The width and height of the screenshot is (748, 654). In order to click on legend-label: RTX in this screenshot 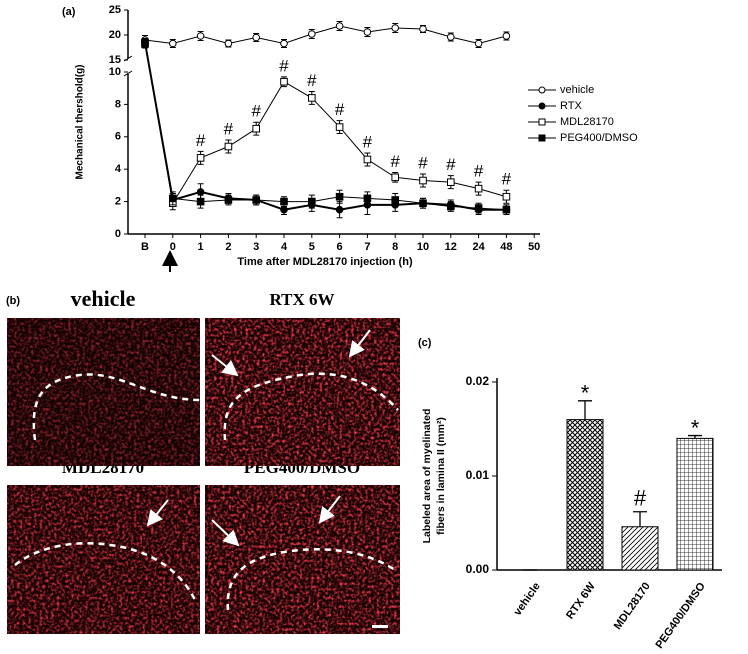, I will do `click(571, 106)`.